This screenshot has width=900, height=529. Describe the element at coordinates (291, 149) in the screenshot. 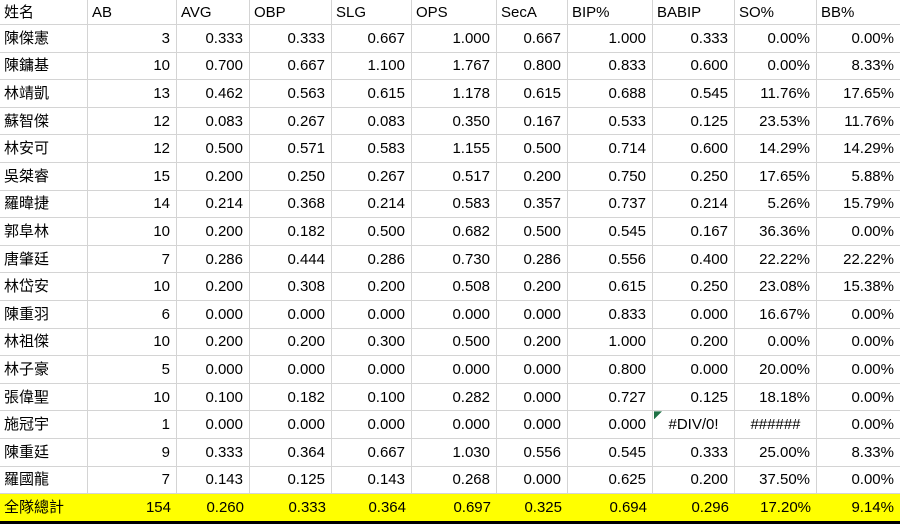

I see `data-cell: 0.571` at that location.